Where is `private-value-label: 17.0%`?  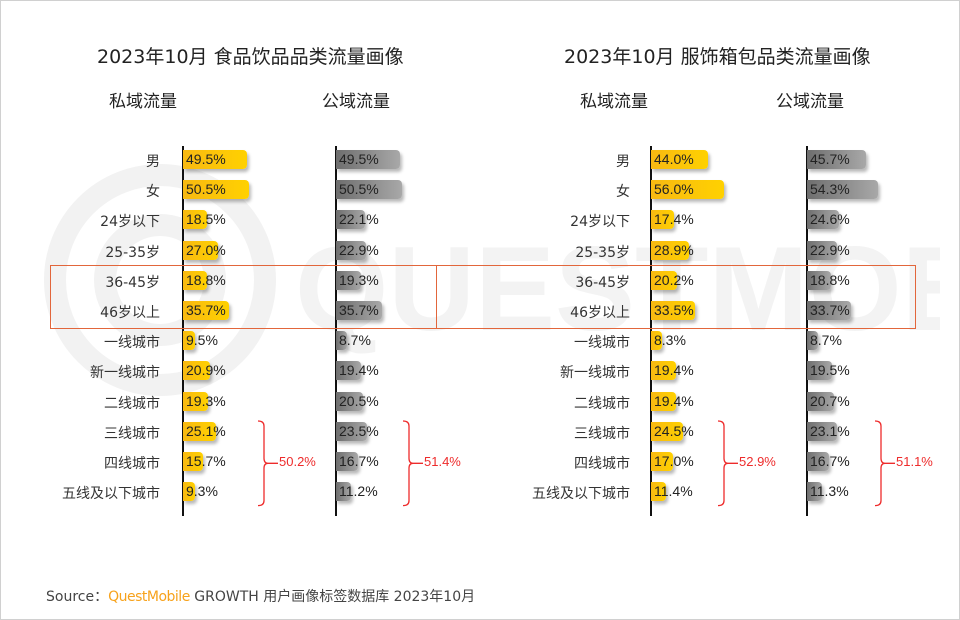 private-value-label: 17.0% is located at coordinates (674, 461).